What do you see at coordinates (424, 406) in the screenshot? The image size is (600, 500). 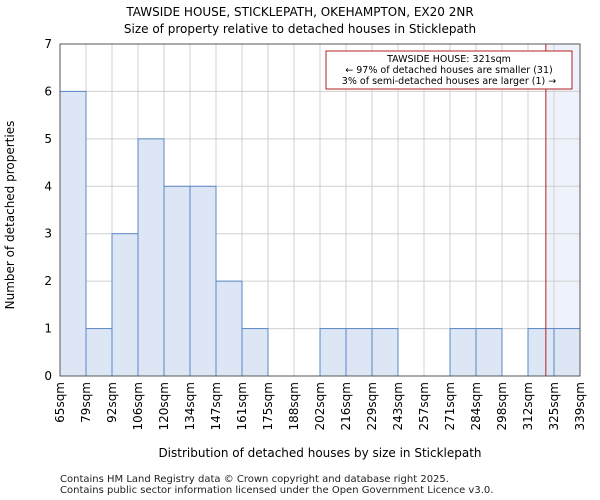 I see `x-tick-label: 257sqm` at bounding box center [424, 406].